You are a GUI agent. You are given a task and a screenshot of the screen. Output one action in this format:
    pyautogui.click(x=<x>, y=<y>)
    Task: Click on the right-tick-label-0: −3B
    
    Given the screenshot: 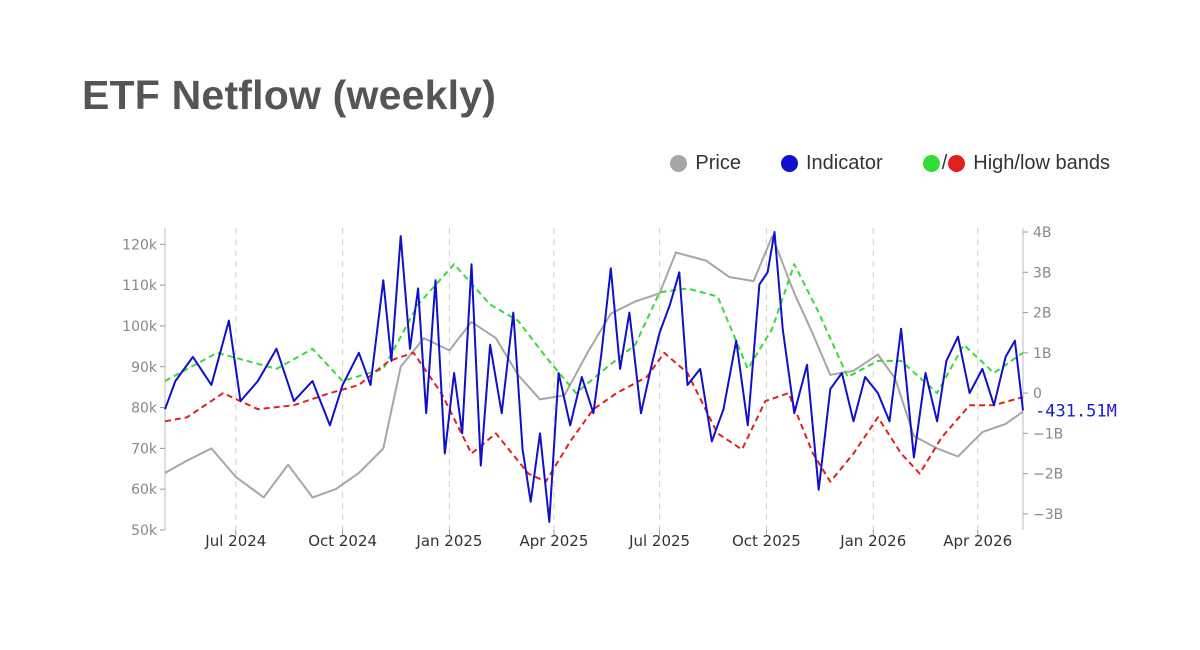 What is the action you would take?
    pyautogui.click(x=1048, y=515)
    